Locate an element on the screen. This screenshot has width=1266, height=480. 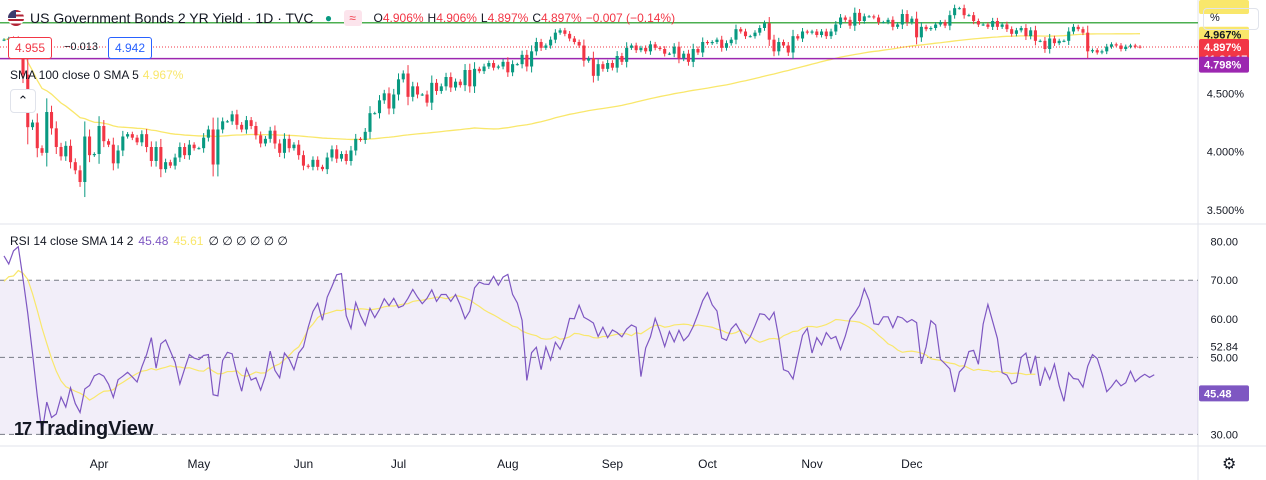
time-tick-label: Jun is located at coordinates (303, 464).